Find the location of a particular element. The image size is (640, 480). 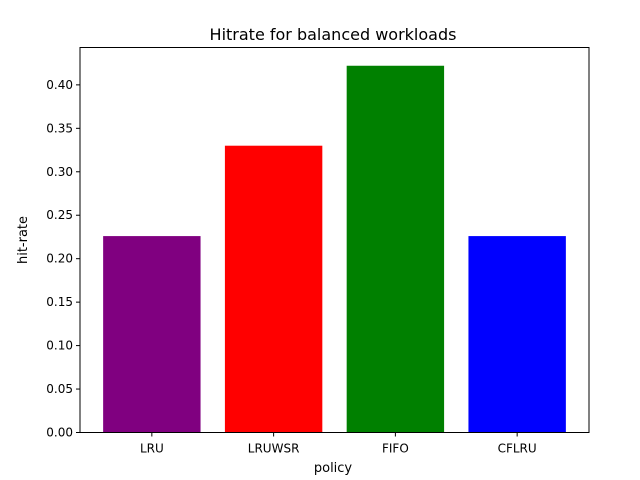

bar-lruwsr is located at coordinates (273, 289).